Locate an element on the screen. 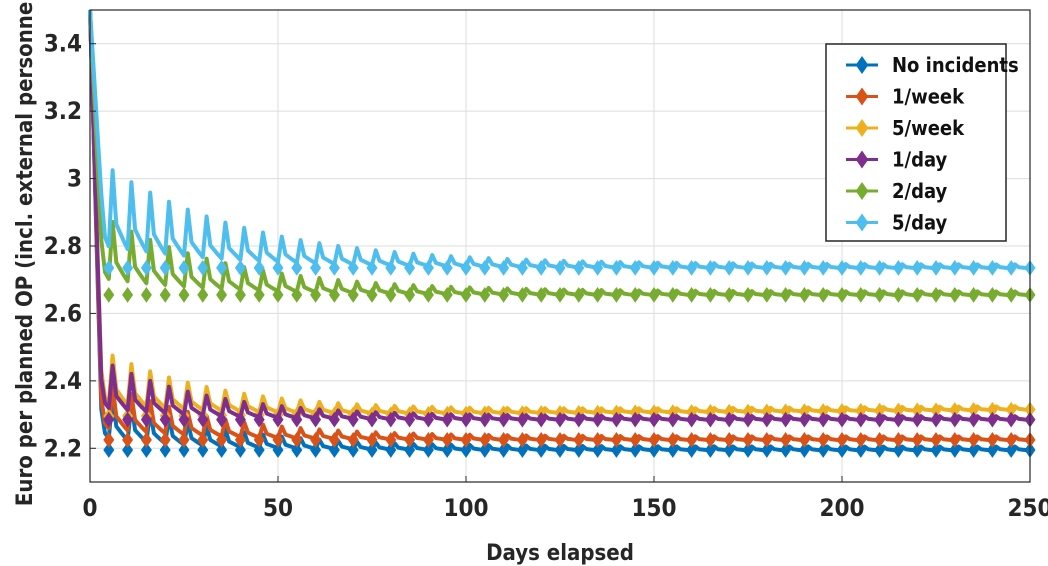  legend-label: No incidents is located at coordinates (955, 65).